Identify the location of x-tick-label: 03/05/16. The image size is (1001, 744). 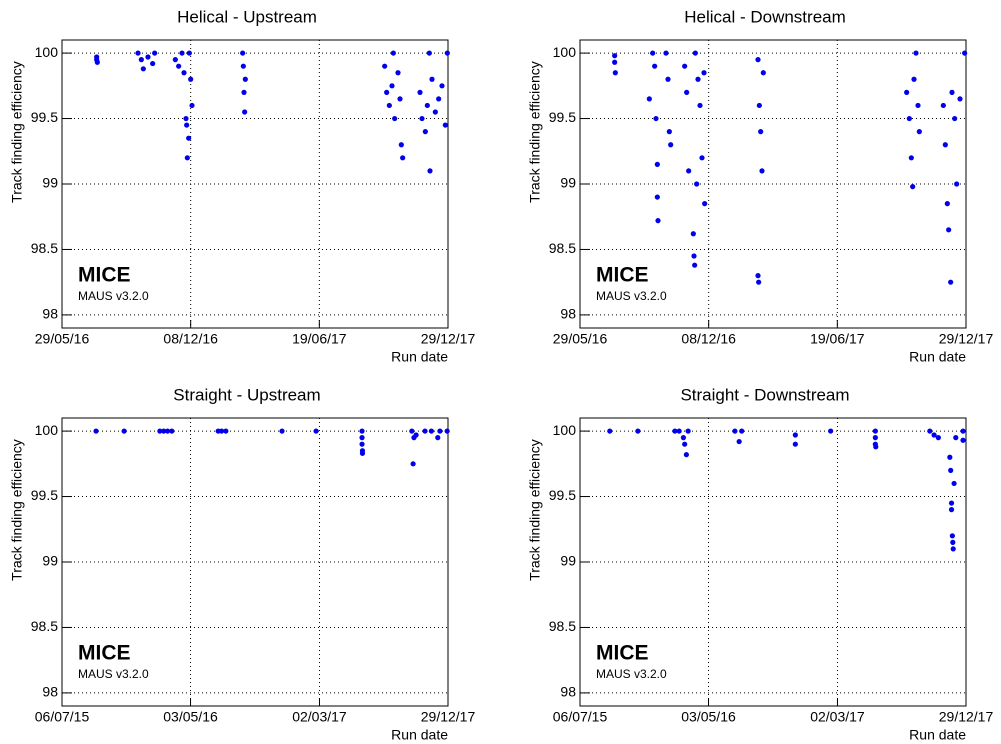
(708, 717).